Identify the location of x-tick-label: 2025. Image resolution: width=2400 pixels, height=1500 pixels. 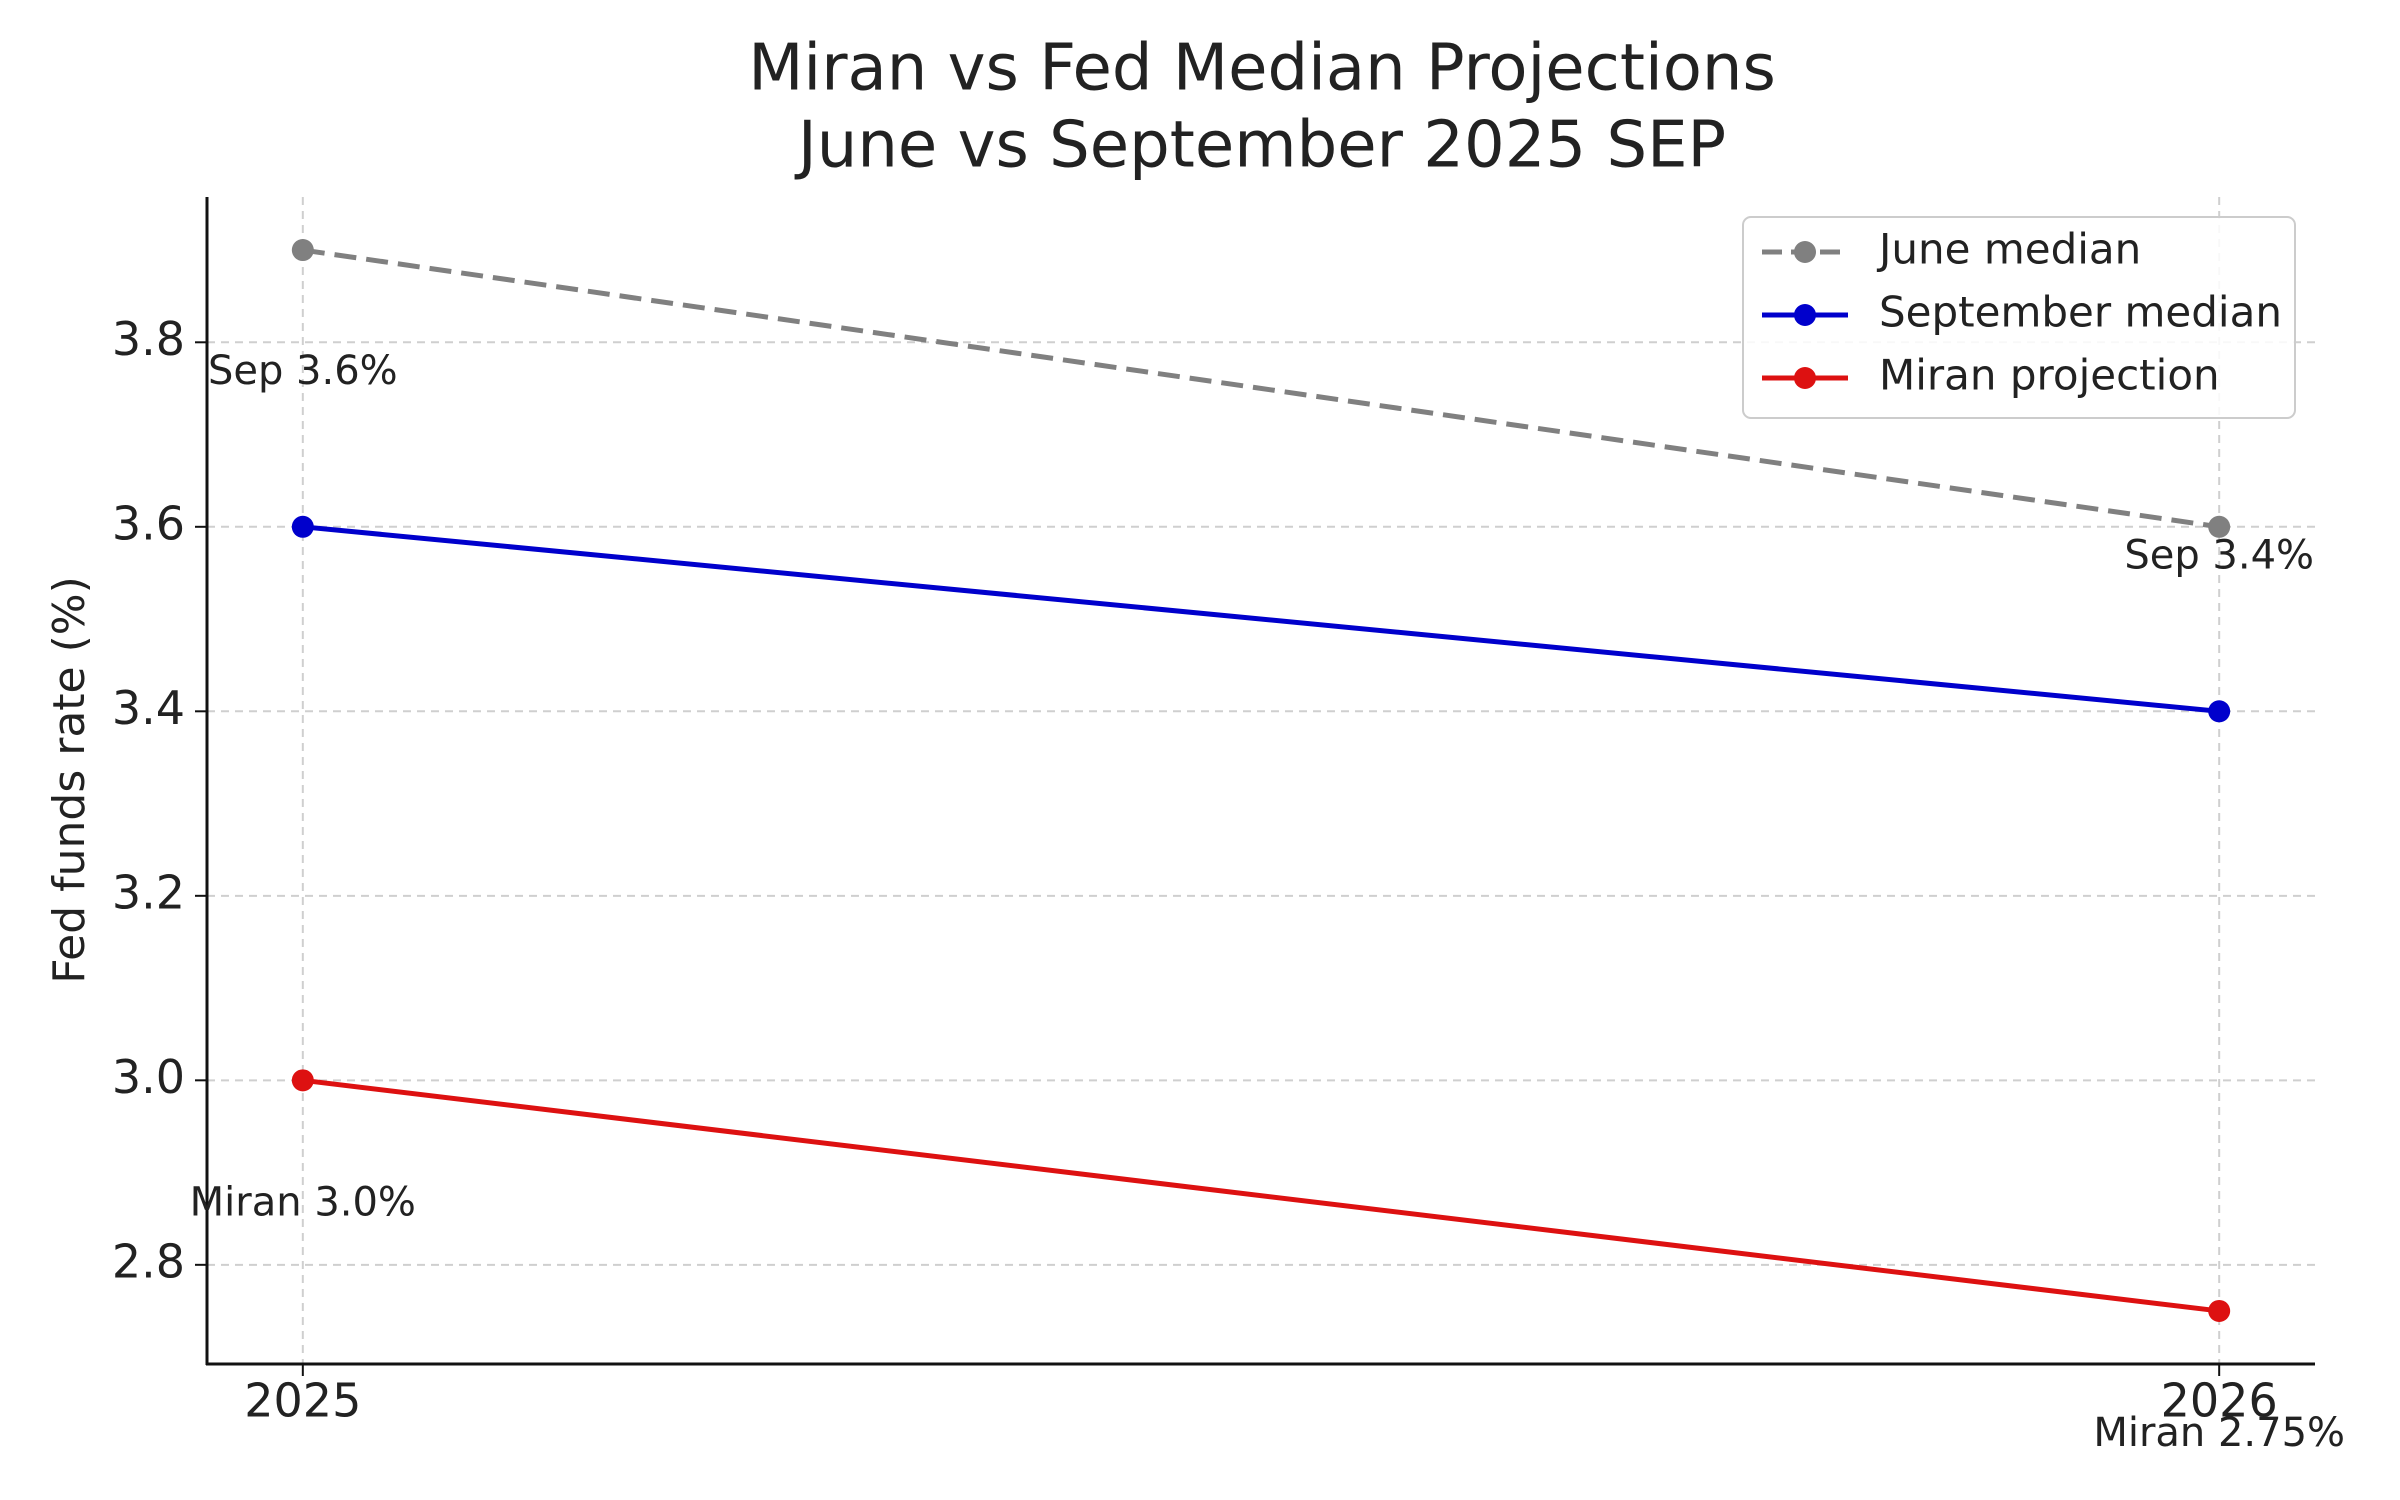
(302, 1401).